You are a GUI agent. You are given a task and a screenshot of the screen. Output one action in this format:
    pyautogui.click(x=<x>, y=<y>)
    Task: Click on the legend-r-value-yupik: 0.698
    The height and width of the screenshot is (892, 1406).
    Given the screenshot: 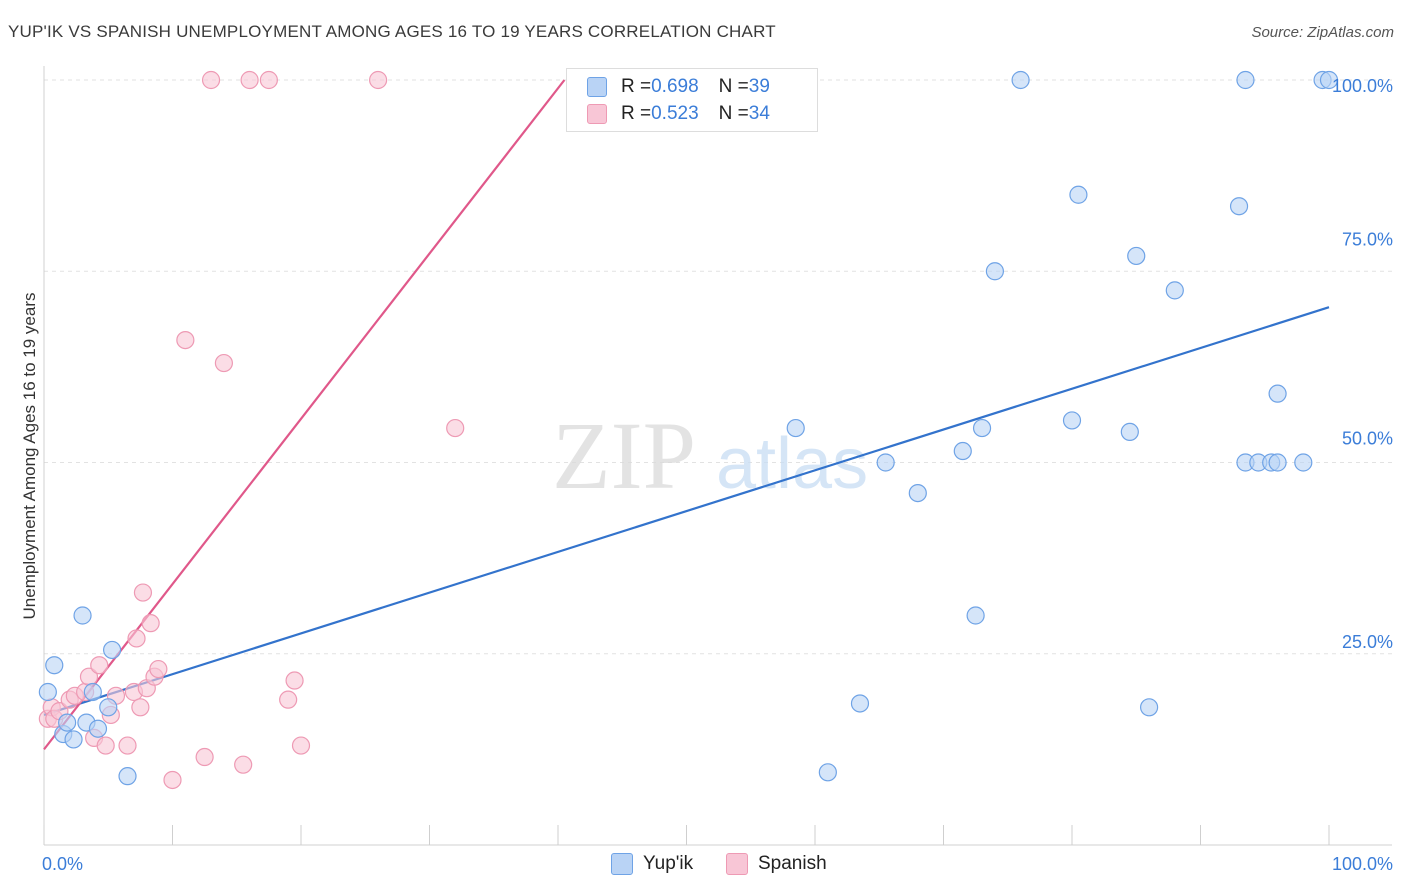 What is the action you would take?
    pyautogui.click(x=675, y=86)
    